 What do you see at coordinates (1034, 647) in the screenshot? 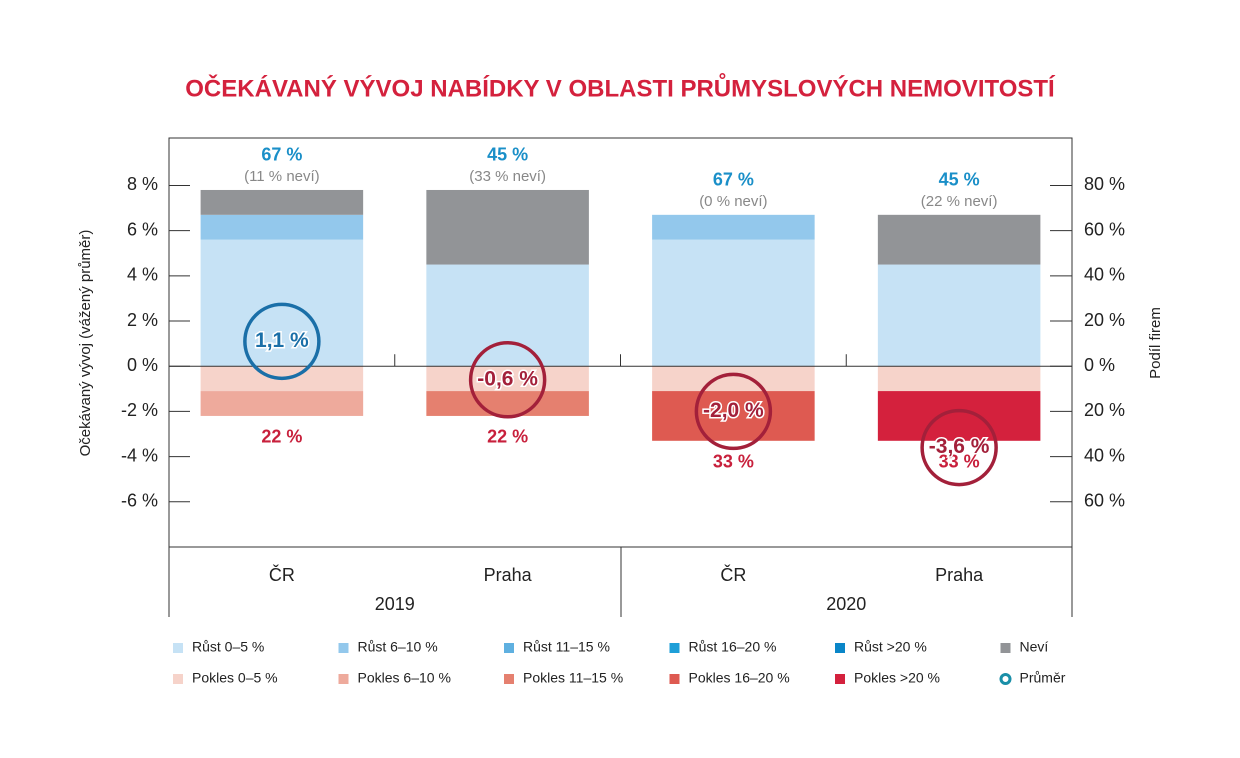
I see `legend-label: Neví` at bounding box center [1034, 647].